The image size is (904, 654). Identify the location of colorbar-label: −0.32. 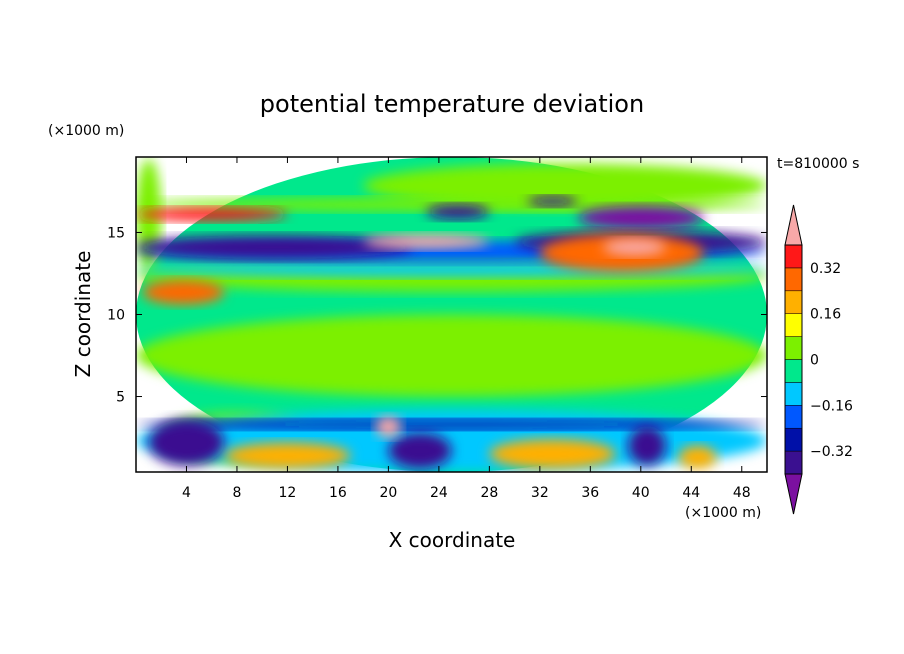
(831, 452).